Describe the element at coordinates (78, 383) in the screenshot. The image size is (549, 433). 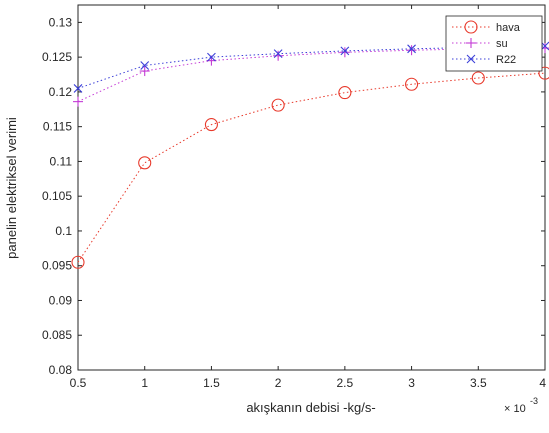
I see `x-tick-label: 0.5` at that location.